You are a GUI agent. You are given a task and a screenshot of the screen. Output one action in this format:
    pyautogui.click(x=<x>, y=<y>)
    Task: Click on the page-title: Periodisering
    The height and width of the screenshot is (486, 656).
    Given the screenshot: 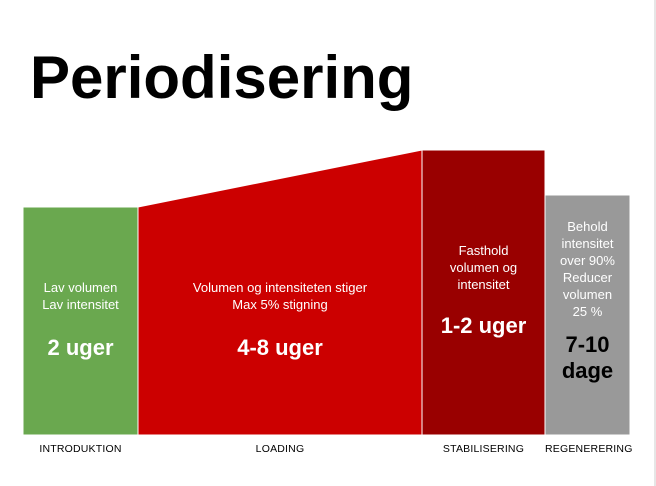 What is the action you would take?
    pyautogui.click(x=222, y=77)
    